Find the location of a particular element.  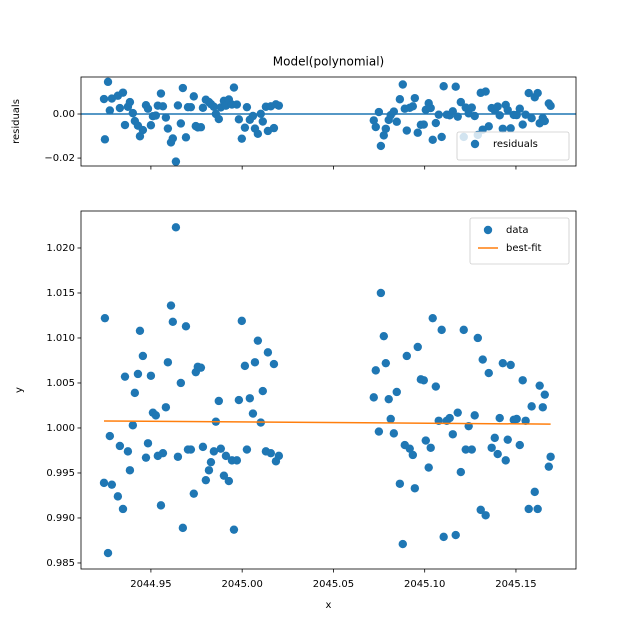

y-tick-label: 1.015 is located at coordinates (60, 293).